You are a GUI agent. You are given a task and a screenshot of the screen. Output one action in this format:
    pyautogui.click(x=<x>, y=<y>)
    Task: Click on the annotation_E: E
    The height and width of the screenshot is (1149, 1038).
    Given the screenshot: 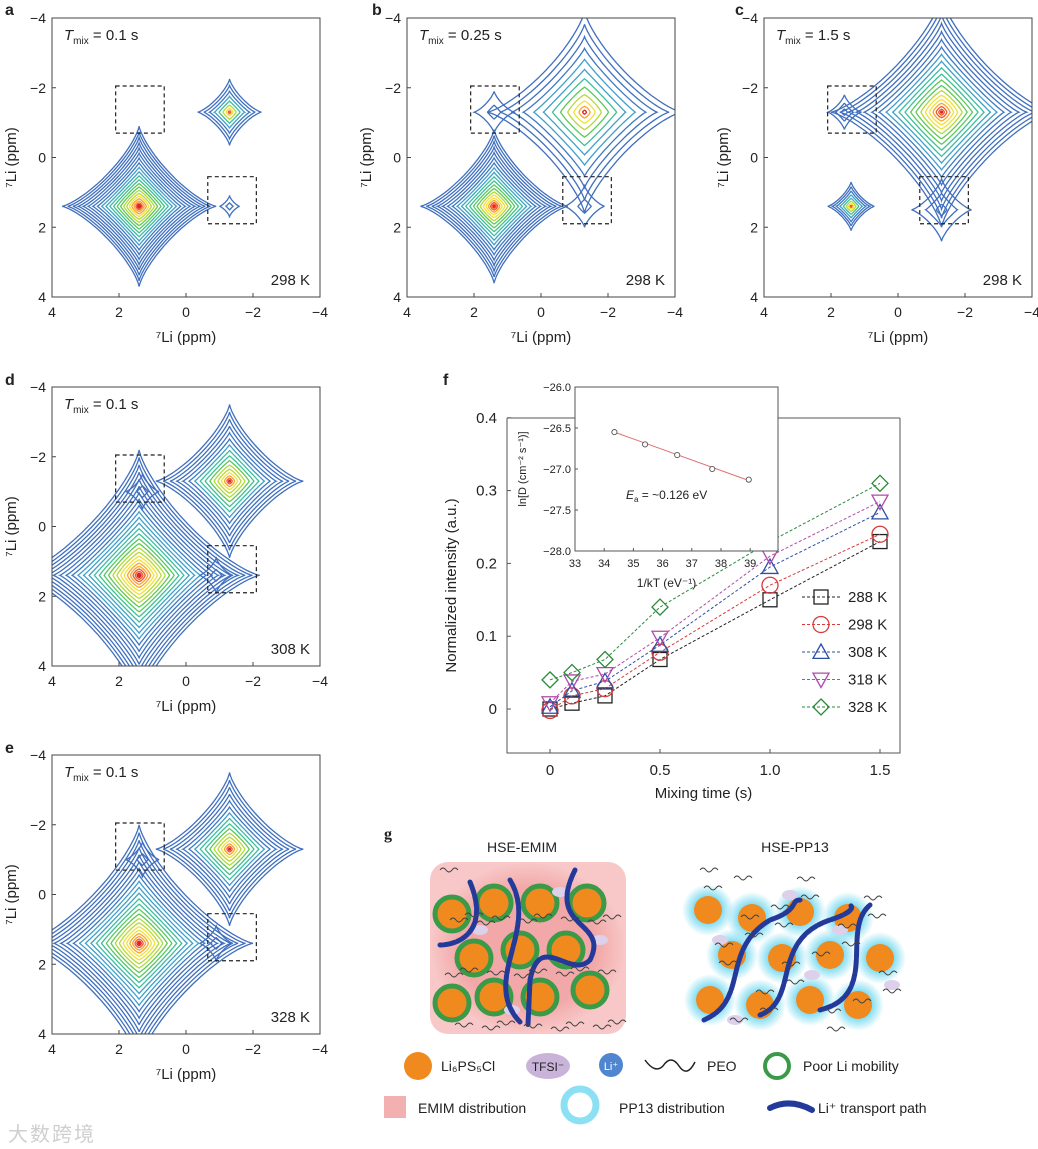 What is the action you would take?
    pyautogui.click(x=630, y=495)
    